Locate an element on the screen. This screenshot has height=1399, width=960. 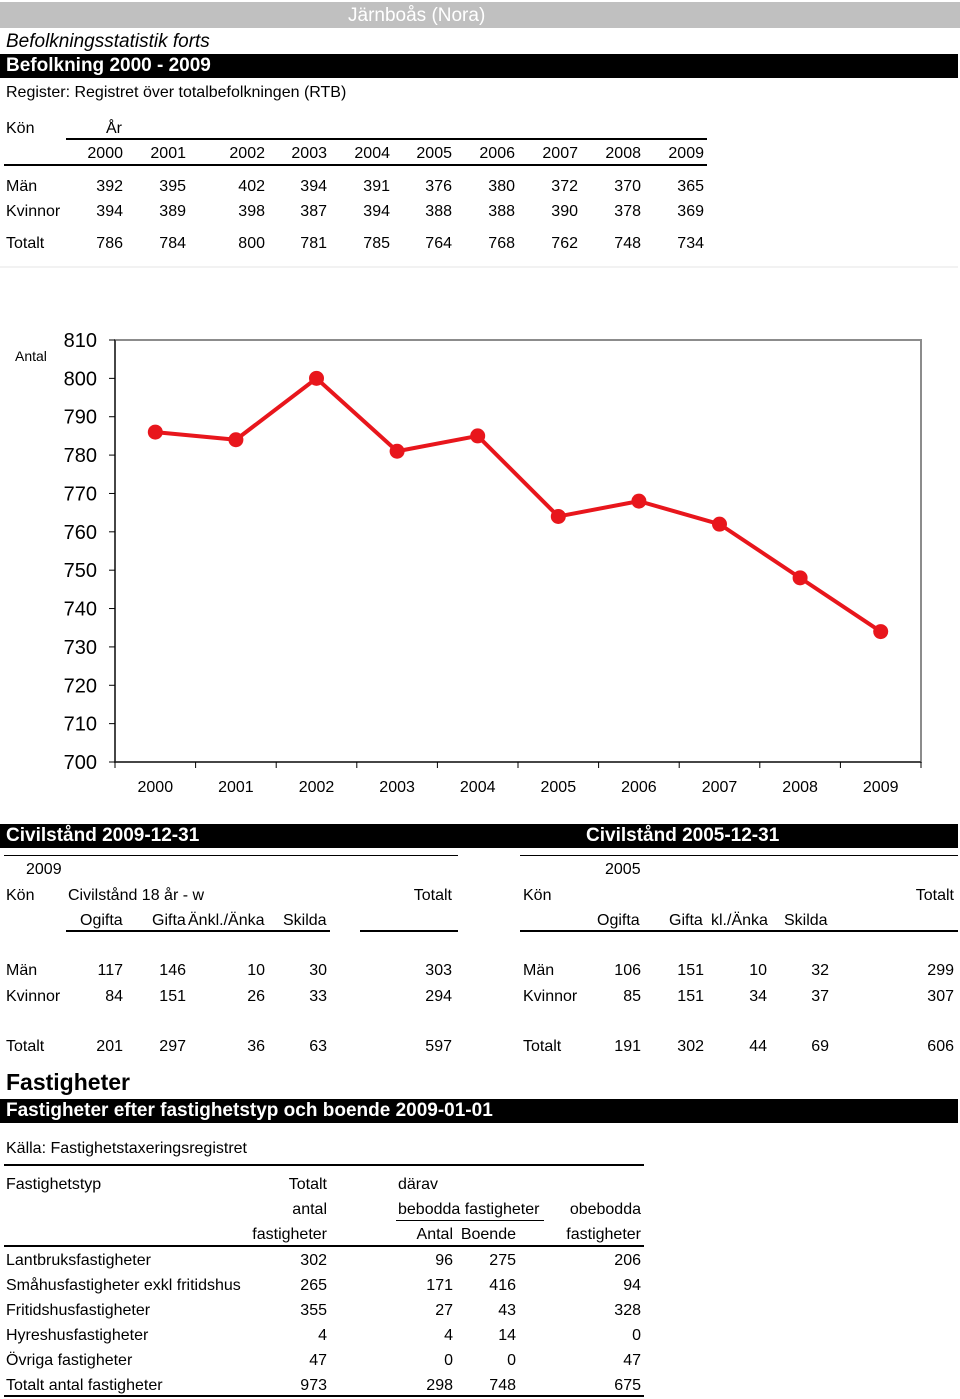
civ2009-kon: Kön is located at coordinates (20, 895).